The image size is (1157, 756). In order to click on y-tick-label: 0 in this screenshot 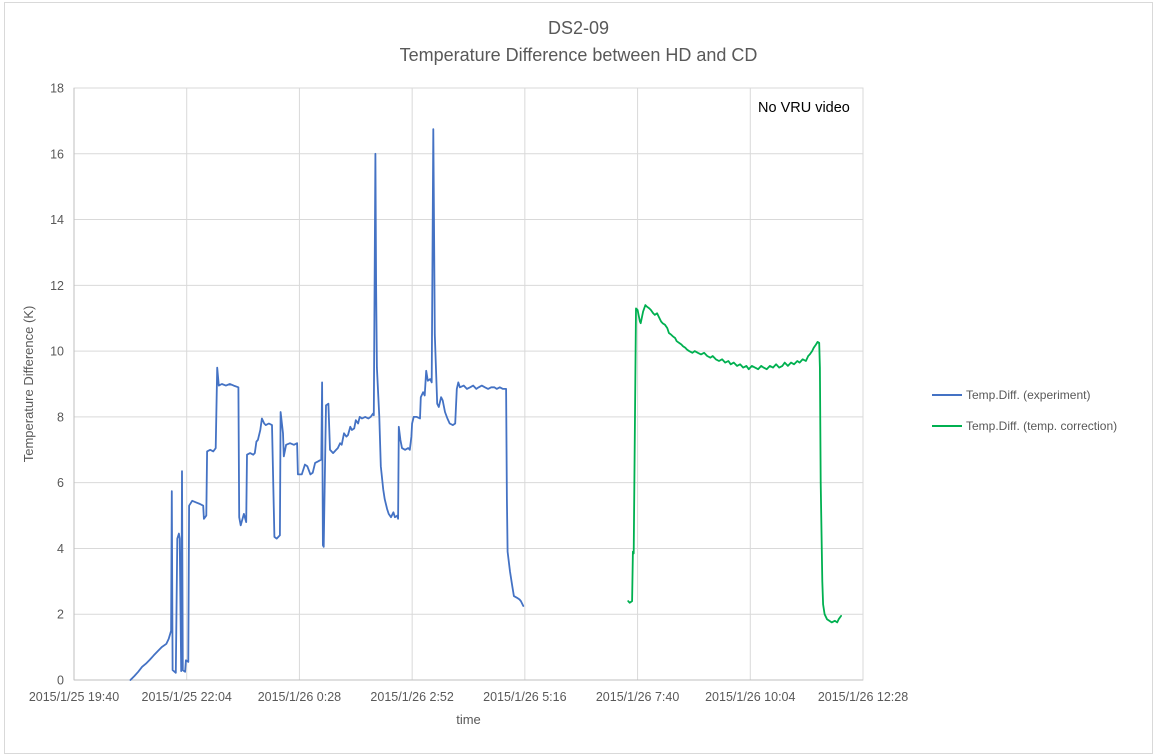, I will do `click(60, 681)`.